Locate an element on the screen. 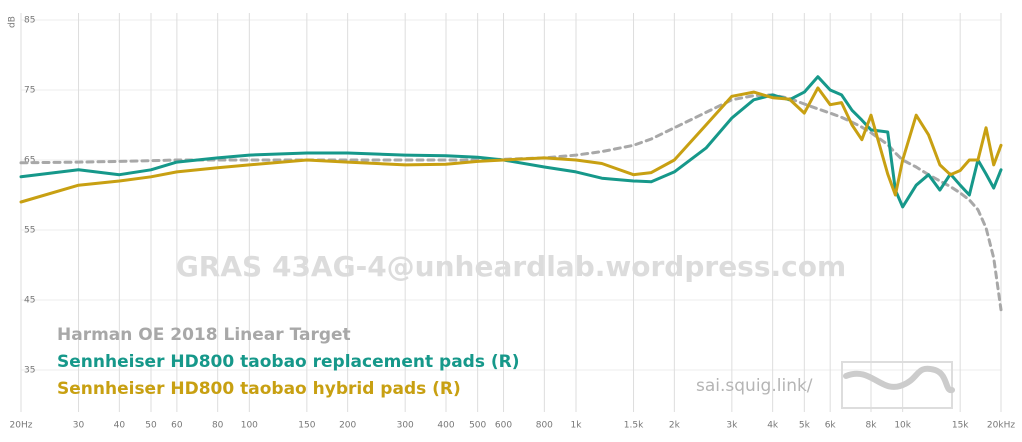 This screenshot has height=442, width=1022. x-tick-label: 50 is located at coordinates (151, 426).